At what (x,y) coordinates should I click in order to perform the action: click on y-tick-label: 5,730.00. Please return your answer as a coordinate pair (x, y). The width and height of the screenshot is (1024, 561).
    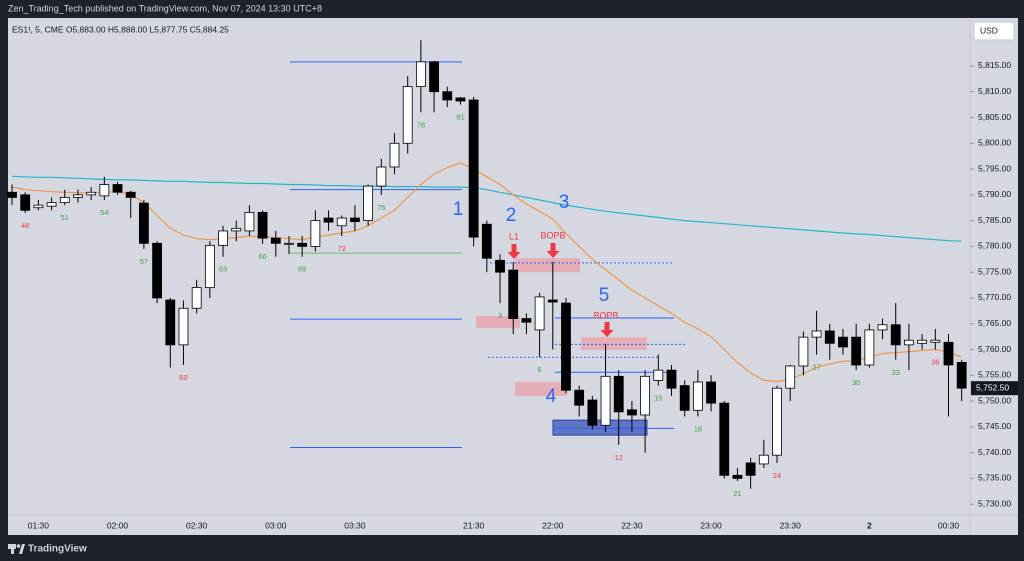
    Looking at the image, I should click on (994, 503).